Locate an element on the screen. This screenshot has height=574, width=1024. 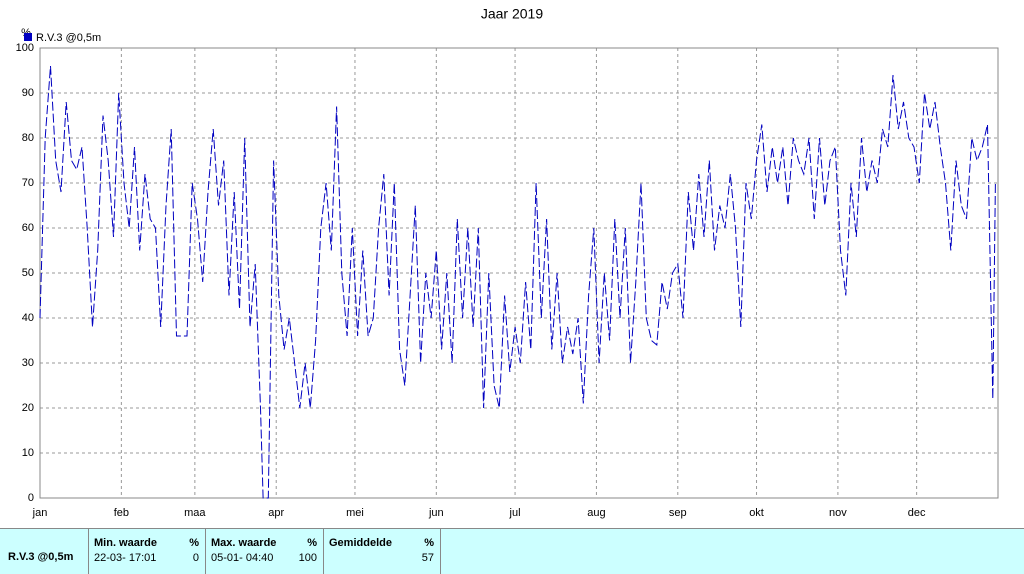
y-tick-label: 90 is located at coordinates (28, 93).